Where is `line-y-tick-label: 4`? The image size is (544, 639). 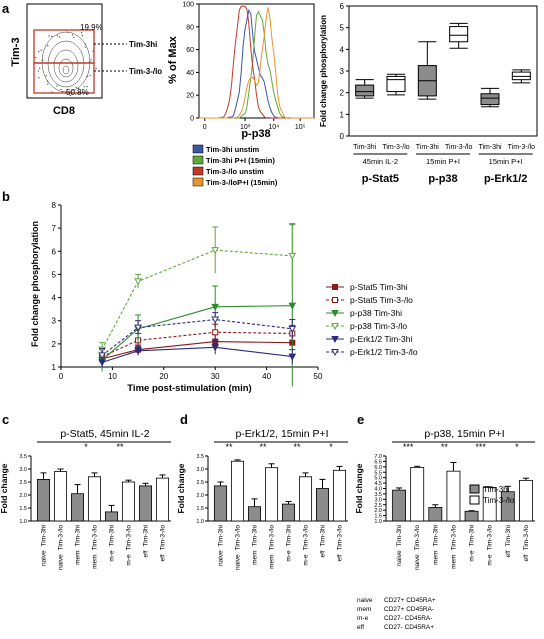 line-y-tick-label: 4 is located at coordinates (54, 298).